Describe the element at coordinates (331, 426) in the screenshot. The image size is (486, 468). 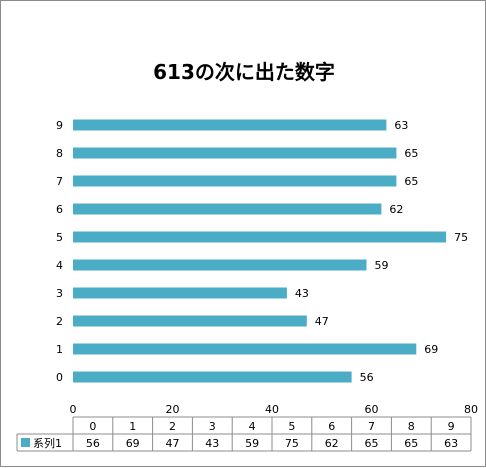
I see `table-header-6: 6` at that location.